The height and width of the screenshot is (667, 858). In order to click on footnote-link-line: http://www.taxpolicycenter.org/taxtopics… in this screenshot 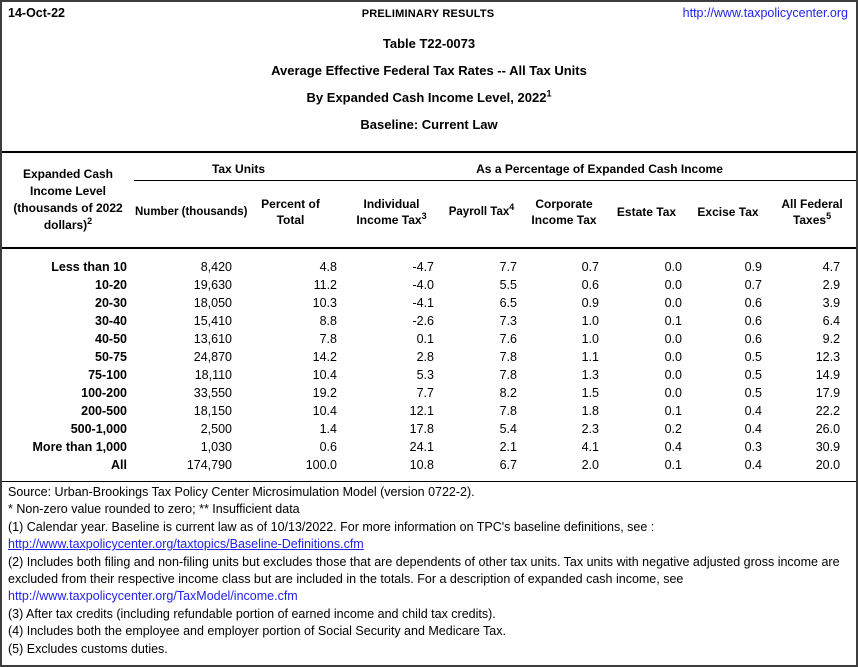, I will do `click(430, 544)`.